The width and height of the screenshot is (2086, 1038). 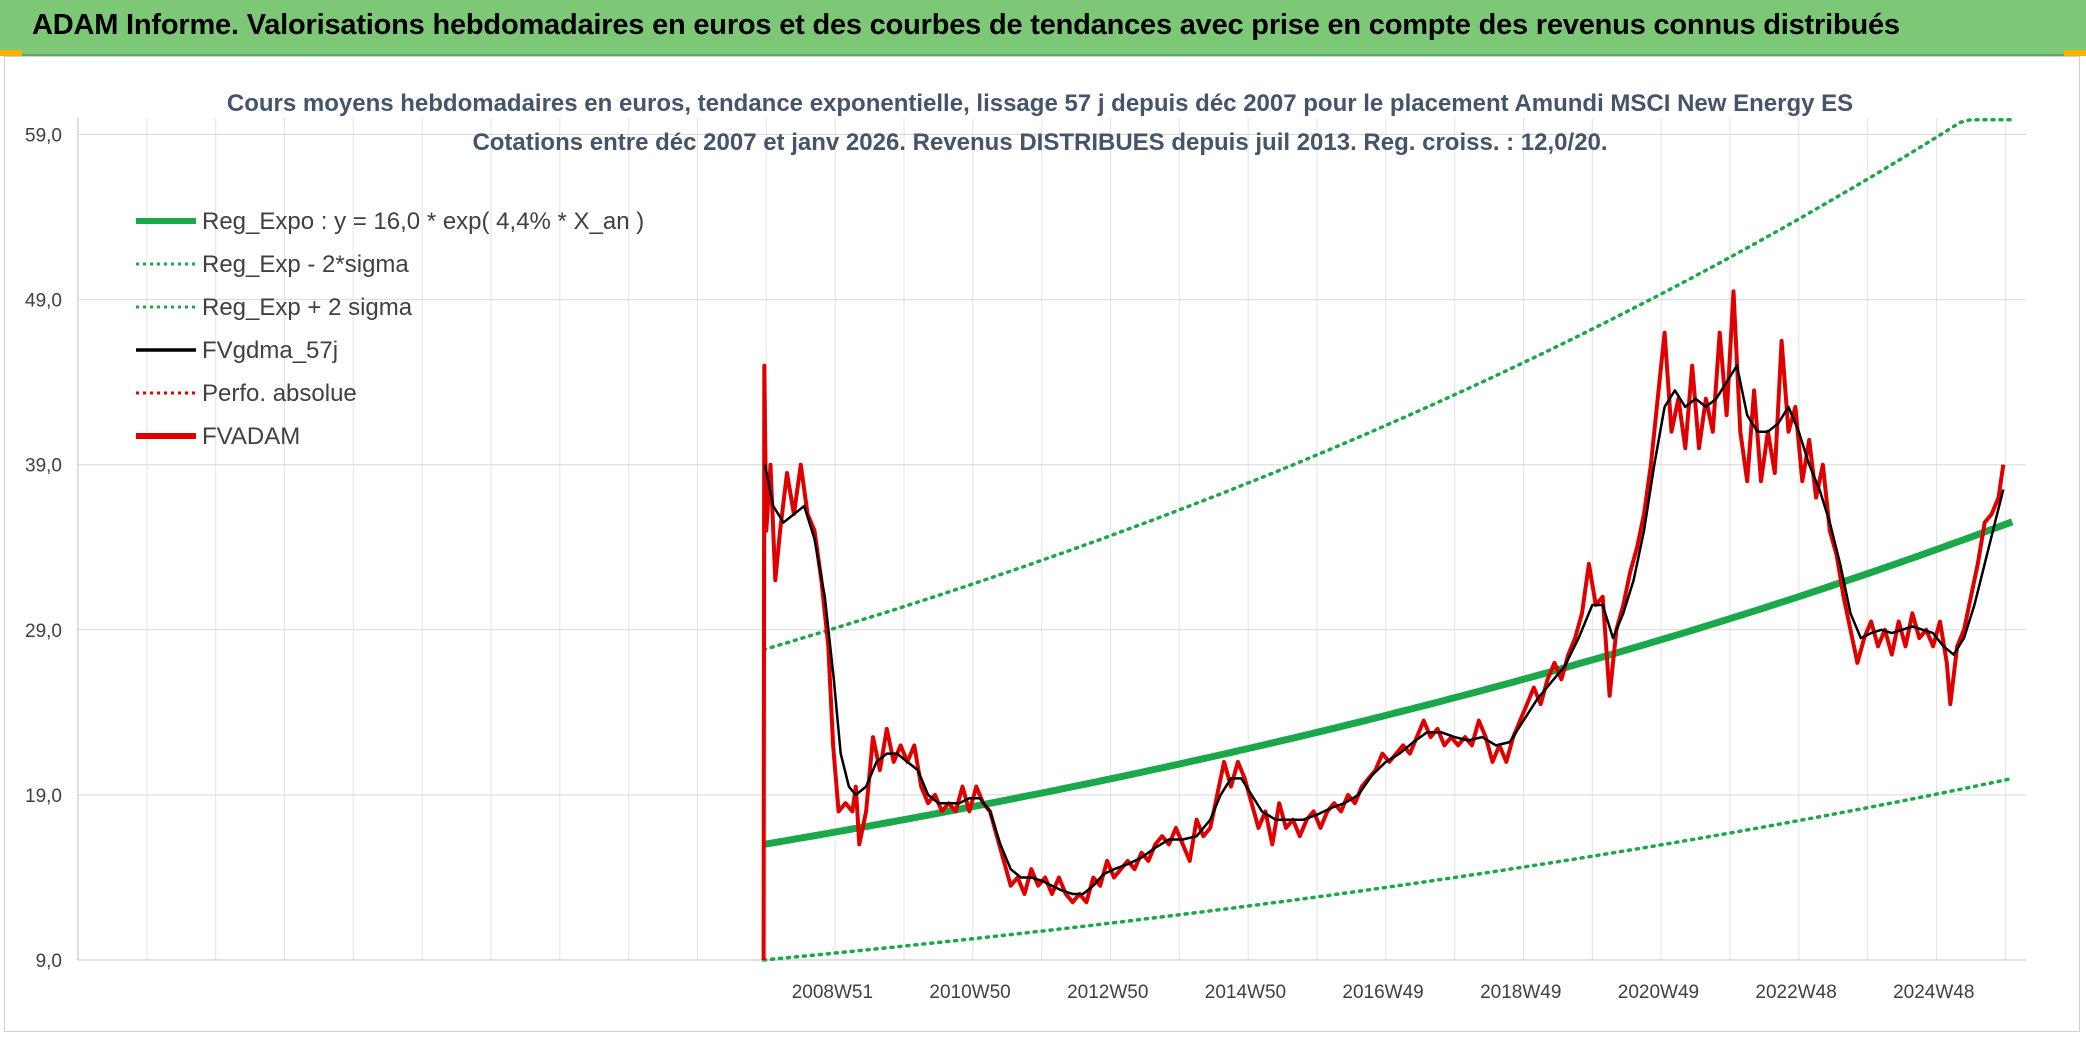 What do you see at coordinates (307, 307) in the screenshot?
I see `legend-label: Reg_Exp + 2 sigma` at bounding box center [307, 307].